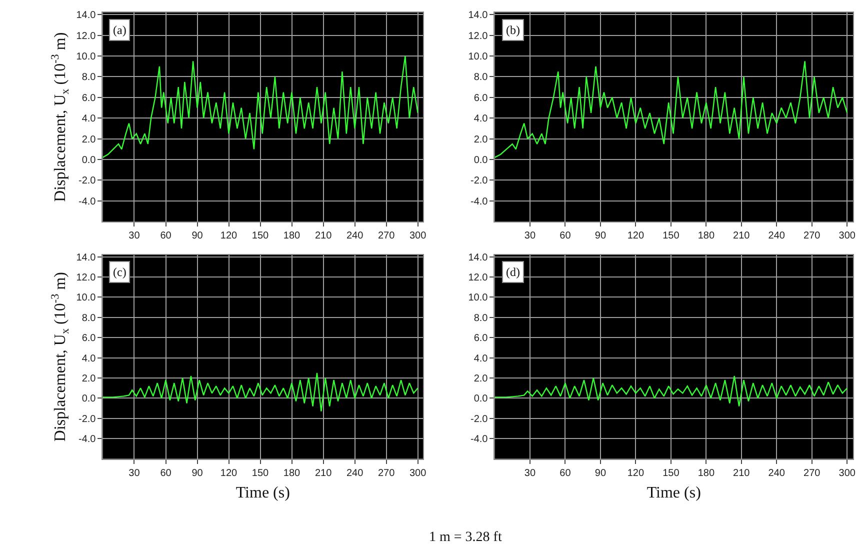 Image resolution: width=865 pixels, height=550 pixels. I want to click on annotation: (b), so click(513, 30).